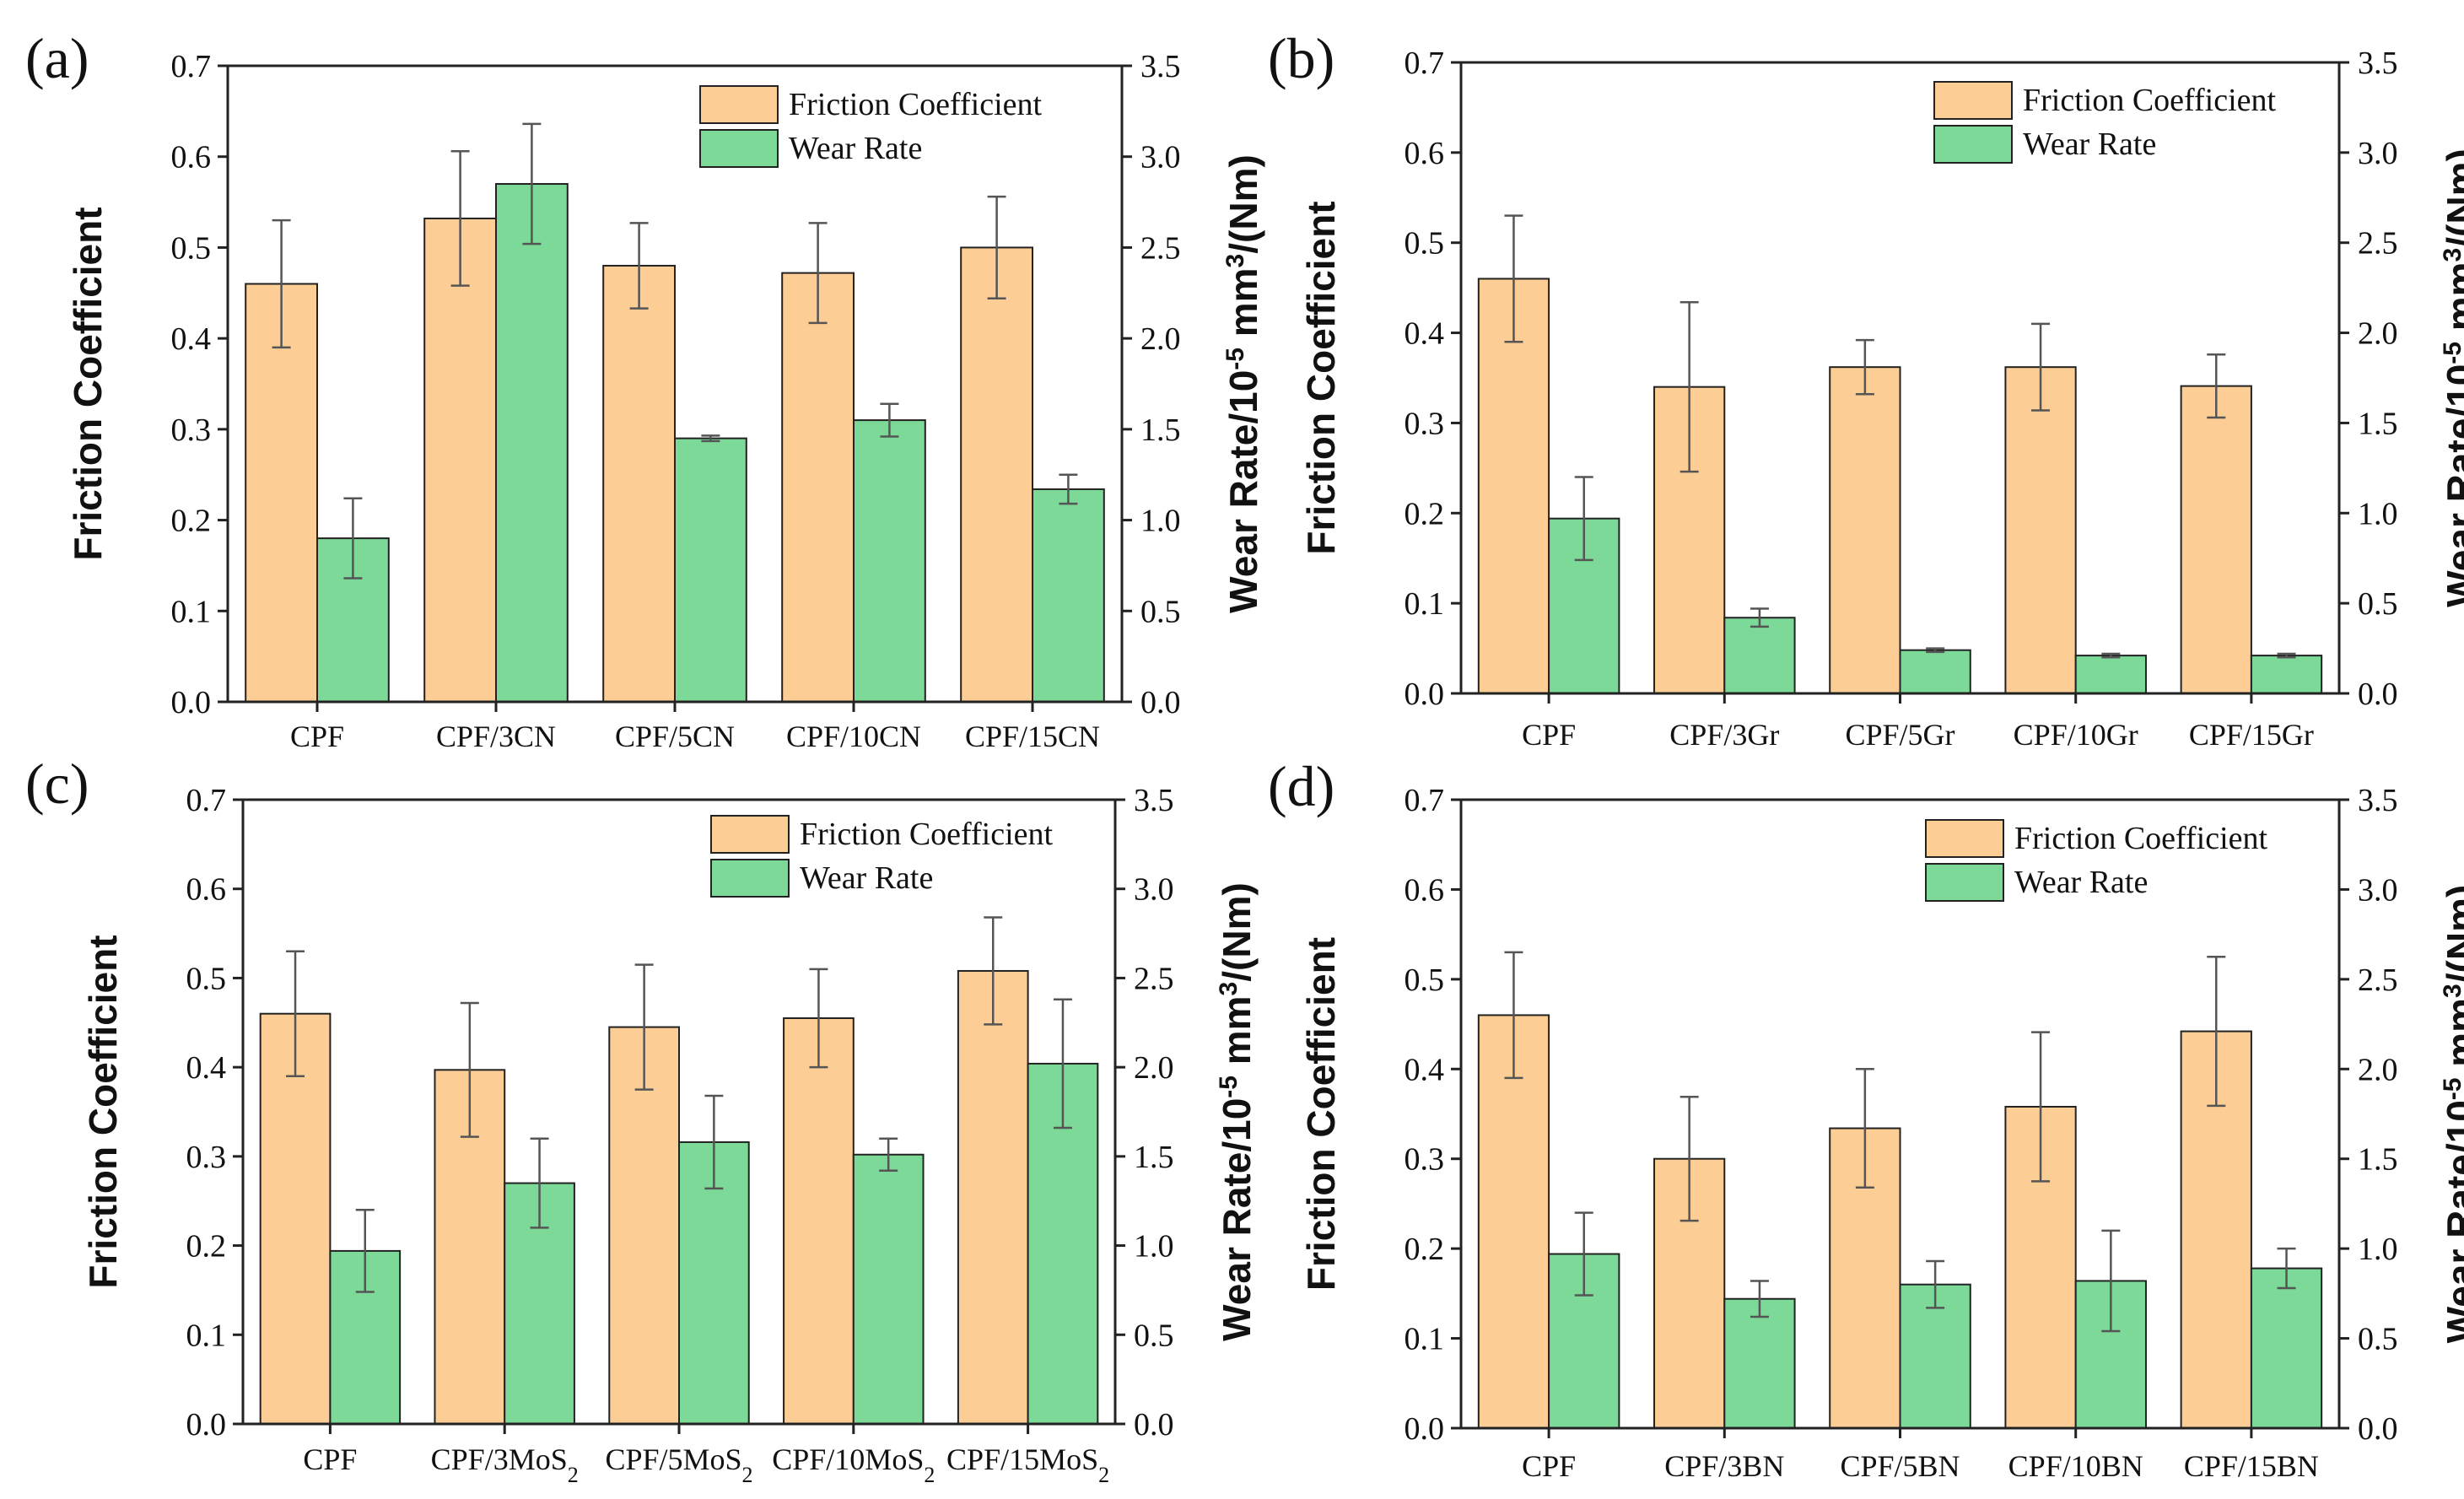  What do you see at coordinates (57, 58) in the screenshot?
I see `panel-label: (a)` at bounding box center [57, 58].